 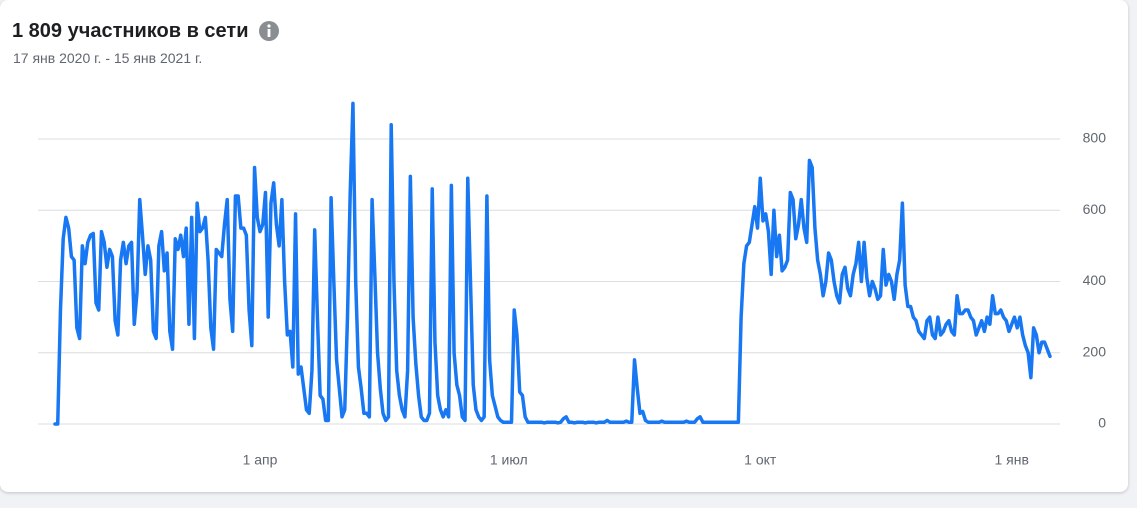 I want to click on x-tick-label: 1 апр, so click(x=260, y=460).